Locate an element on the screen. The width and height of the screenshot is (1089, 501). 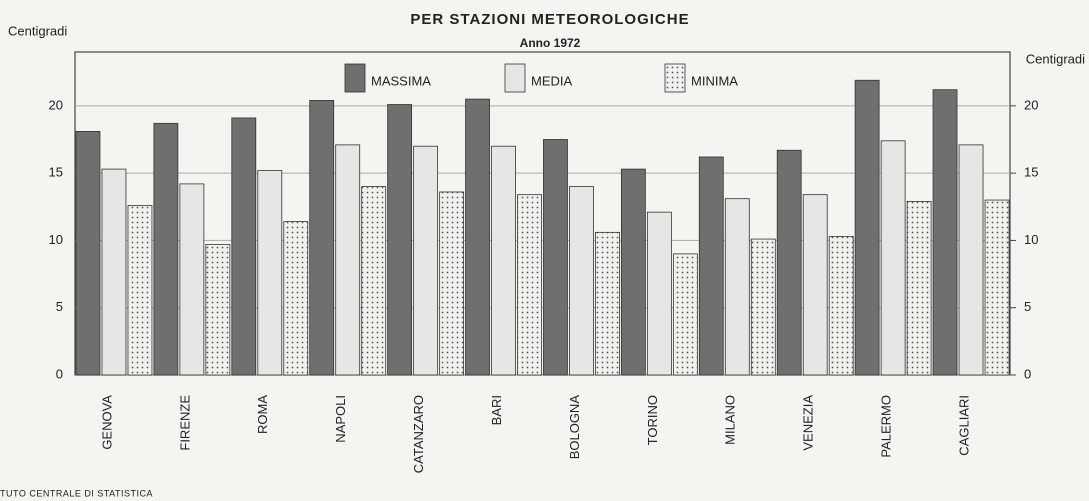
x-tick-label: CATANZARO is located at coordinates (418, 434).